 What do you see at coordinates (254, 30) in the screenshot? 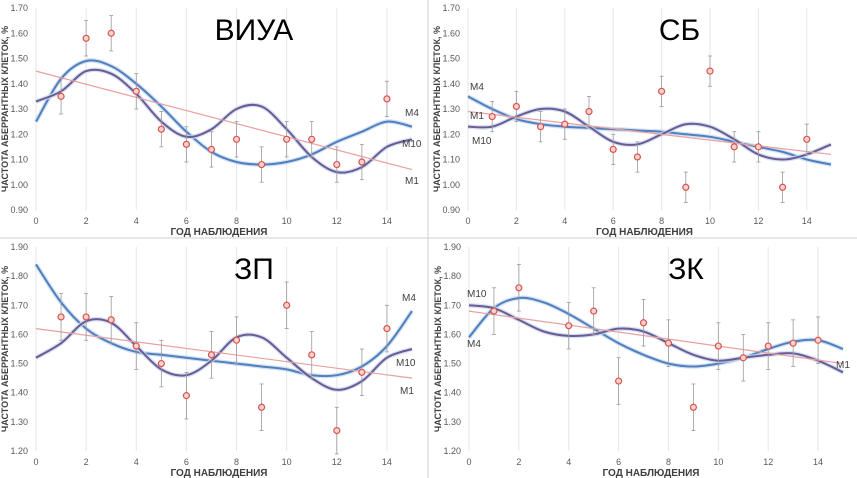
I see `chart-title: ВИУА` at bounding box center [254, 30].